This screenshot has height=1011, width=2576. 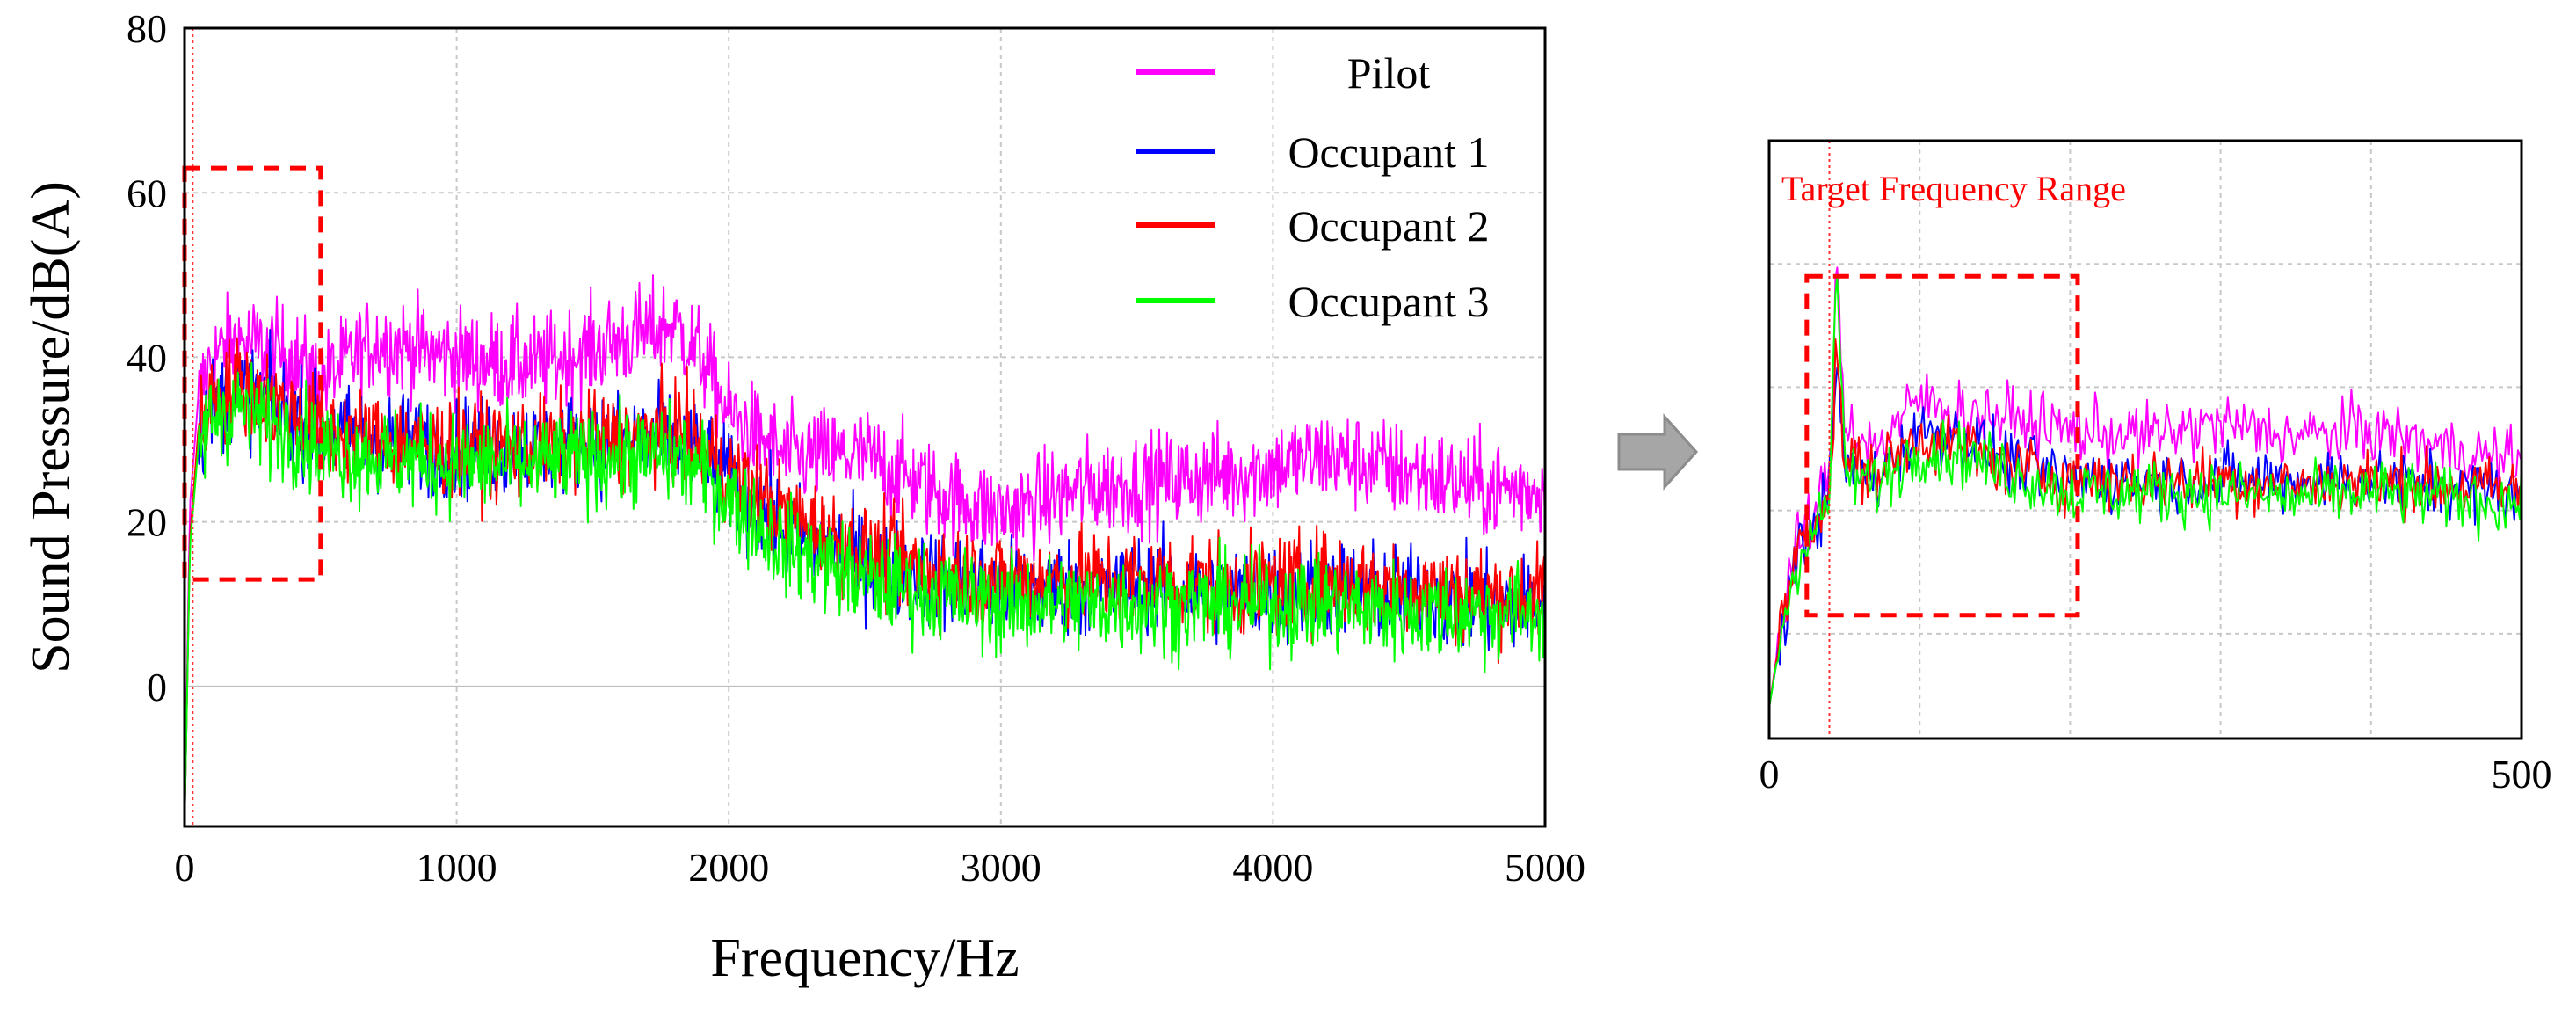 What do you see at coordinates (1001, 867) in the screenshot?
I see `x-tick-label-3000: 3000` at bounding box center [1001, 867].